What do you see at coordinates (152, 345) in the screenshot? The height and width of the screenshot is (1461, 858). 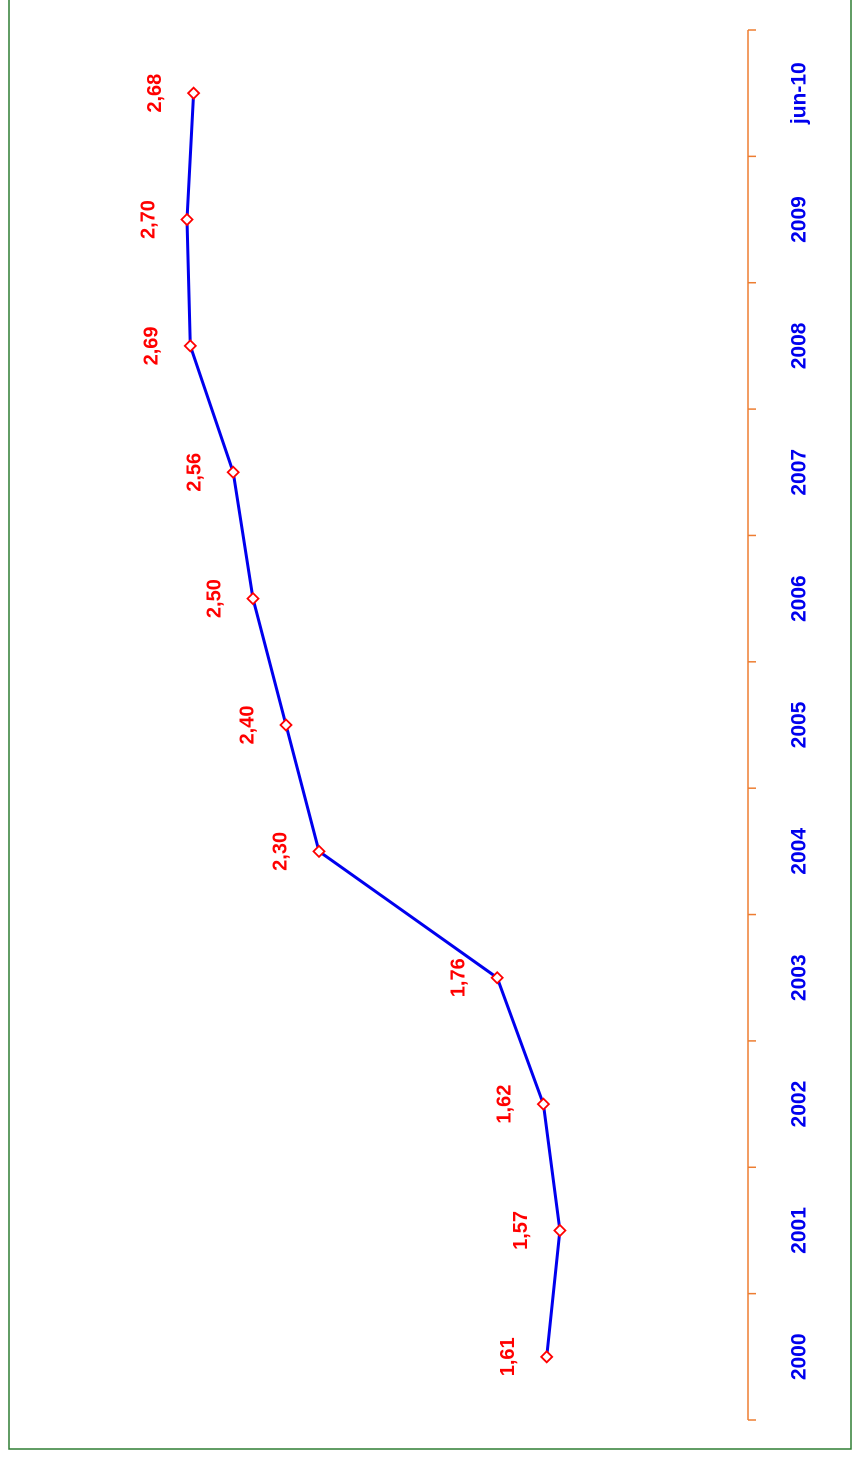 I see `data-label: 2,69` at bounding box center [152, 345].